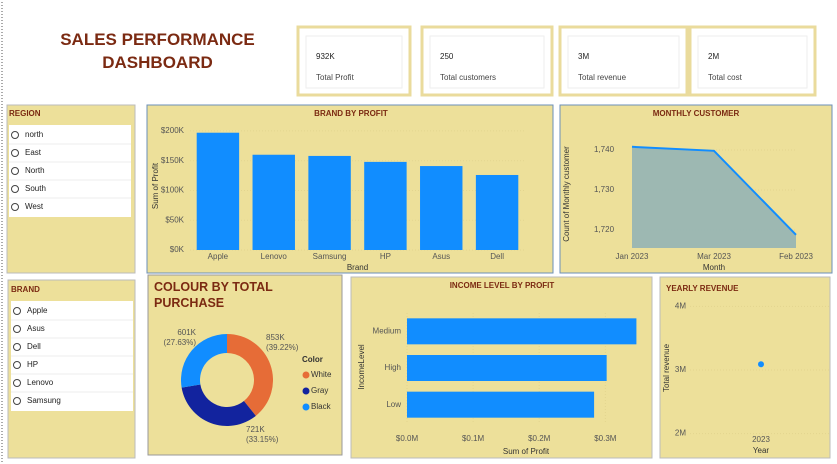 The width and height of the screenshot is (837, 464). I want to click on y-tick-label: Low, so click(393, 404).